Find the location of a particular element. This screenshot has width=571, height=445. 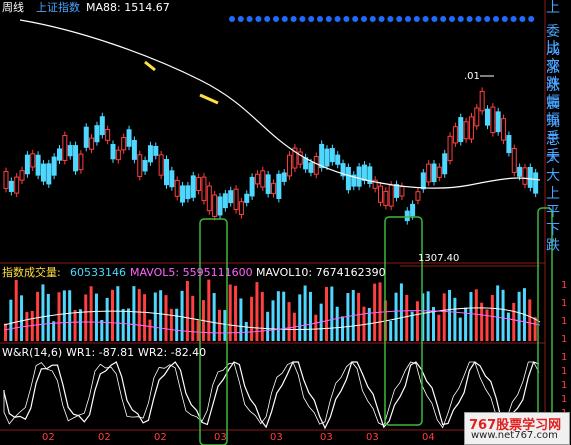

sidebar-item: 下跌 is located at coordinates (553, 238).